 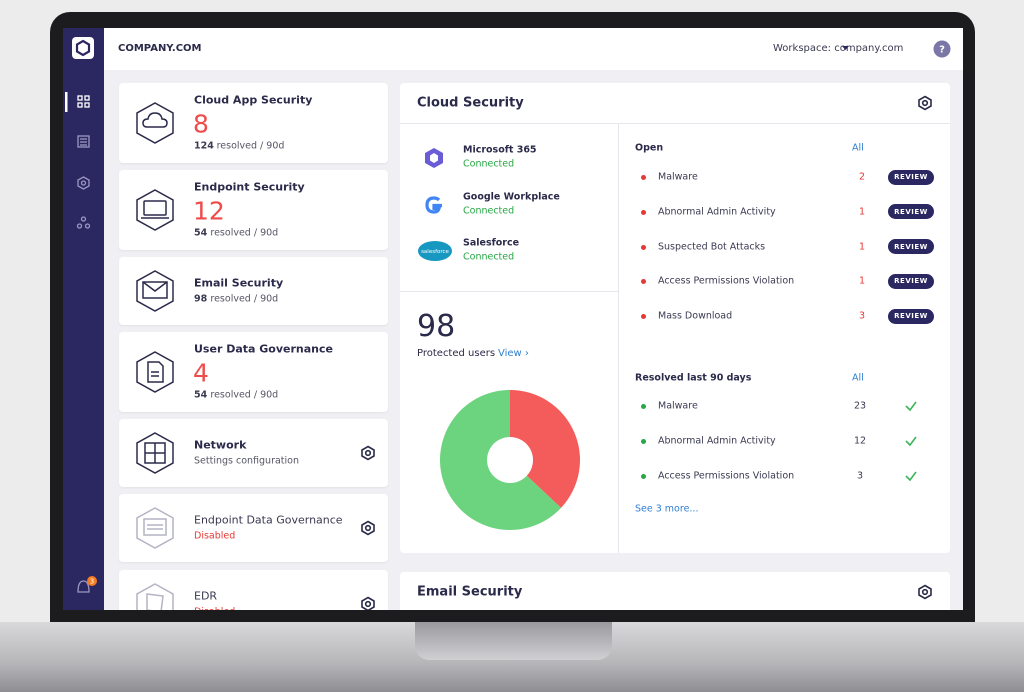 I want to click on donut-chart, so click(x=509, y=460).